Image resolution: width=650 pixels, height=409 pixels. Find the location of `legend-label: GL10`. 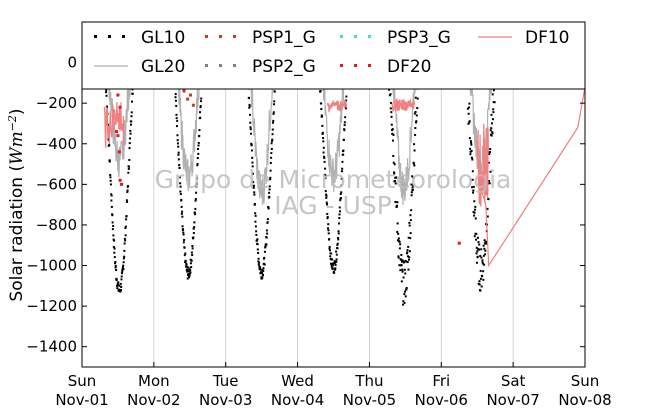

legend-label: GL10 is located at coordinates (163, 38).